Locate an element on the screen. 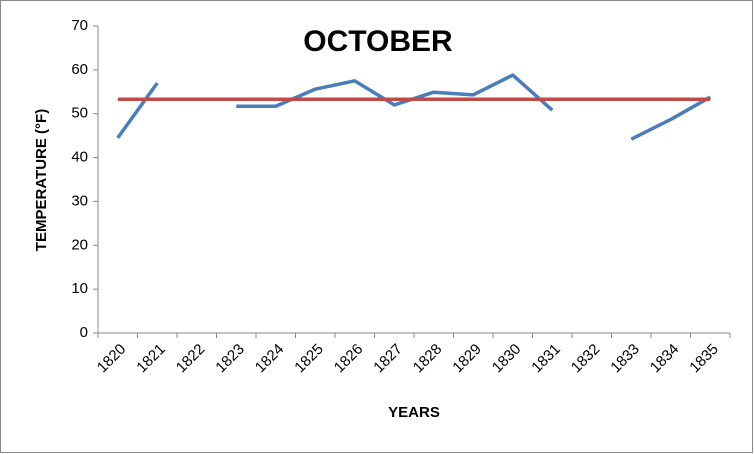  y-axis-label: TEMPERATURE (°F) is located at coordinates (41, 180).